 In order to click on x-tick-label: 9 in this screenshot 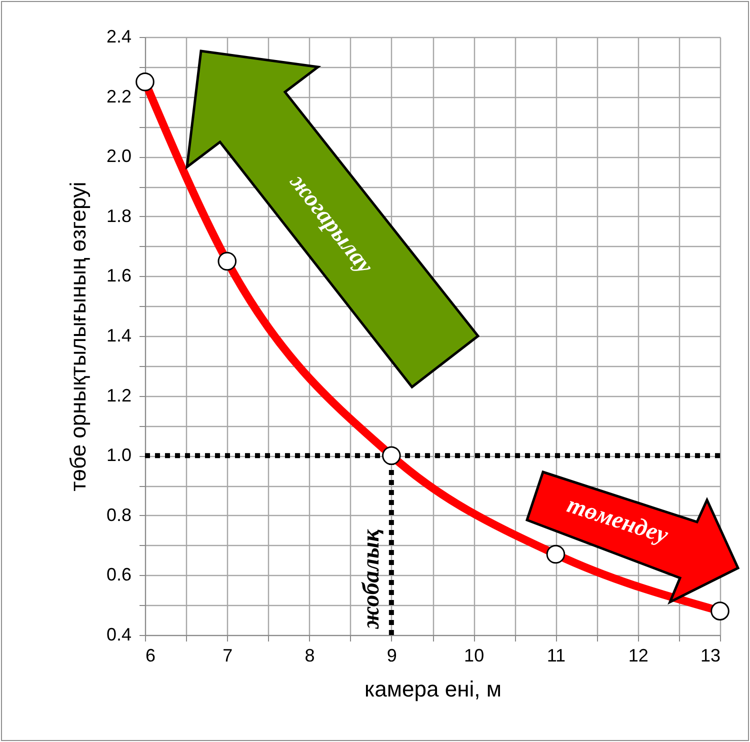, I will do `click(391, 656)`.